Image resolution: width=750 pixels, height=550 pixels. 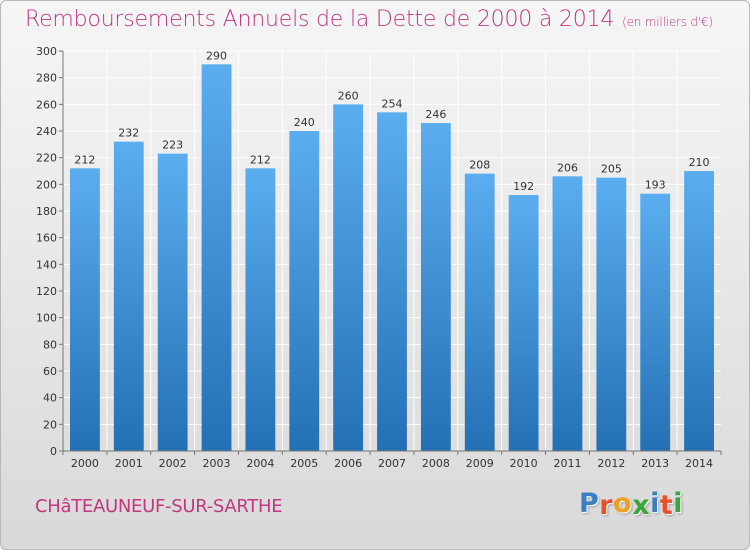 I want to click on x-tick-label-2006: 2006, so click(x=348, y=463).